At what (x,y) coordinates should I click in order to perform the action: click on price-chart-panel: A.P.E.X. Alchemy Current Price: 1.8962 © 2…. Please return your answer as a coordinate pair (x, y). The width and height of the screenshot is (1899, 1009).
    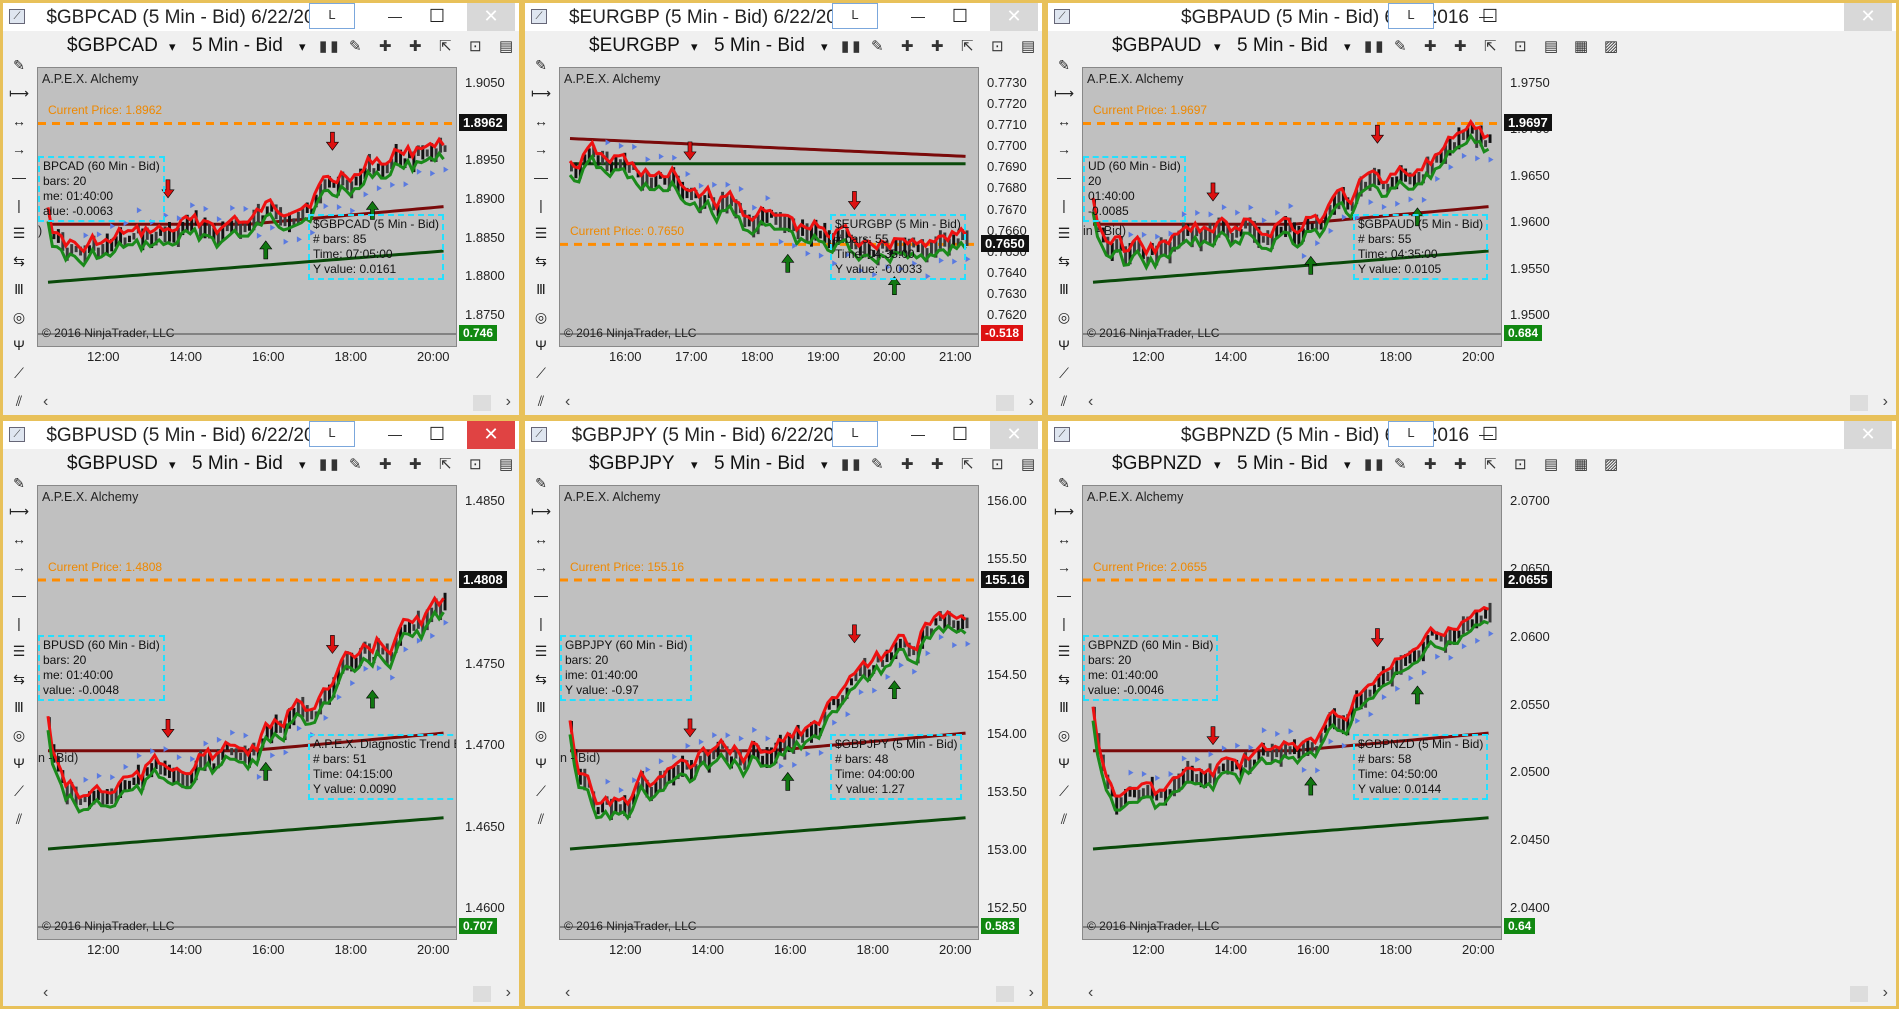
    Looking at the image, I should click on (247, 207).